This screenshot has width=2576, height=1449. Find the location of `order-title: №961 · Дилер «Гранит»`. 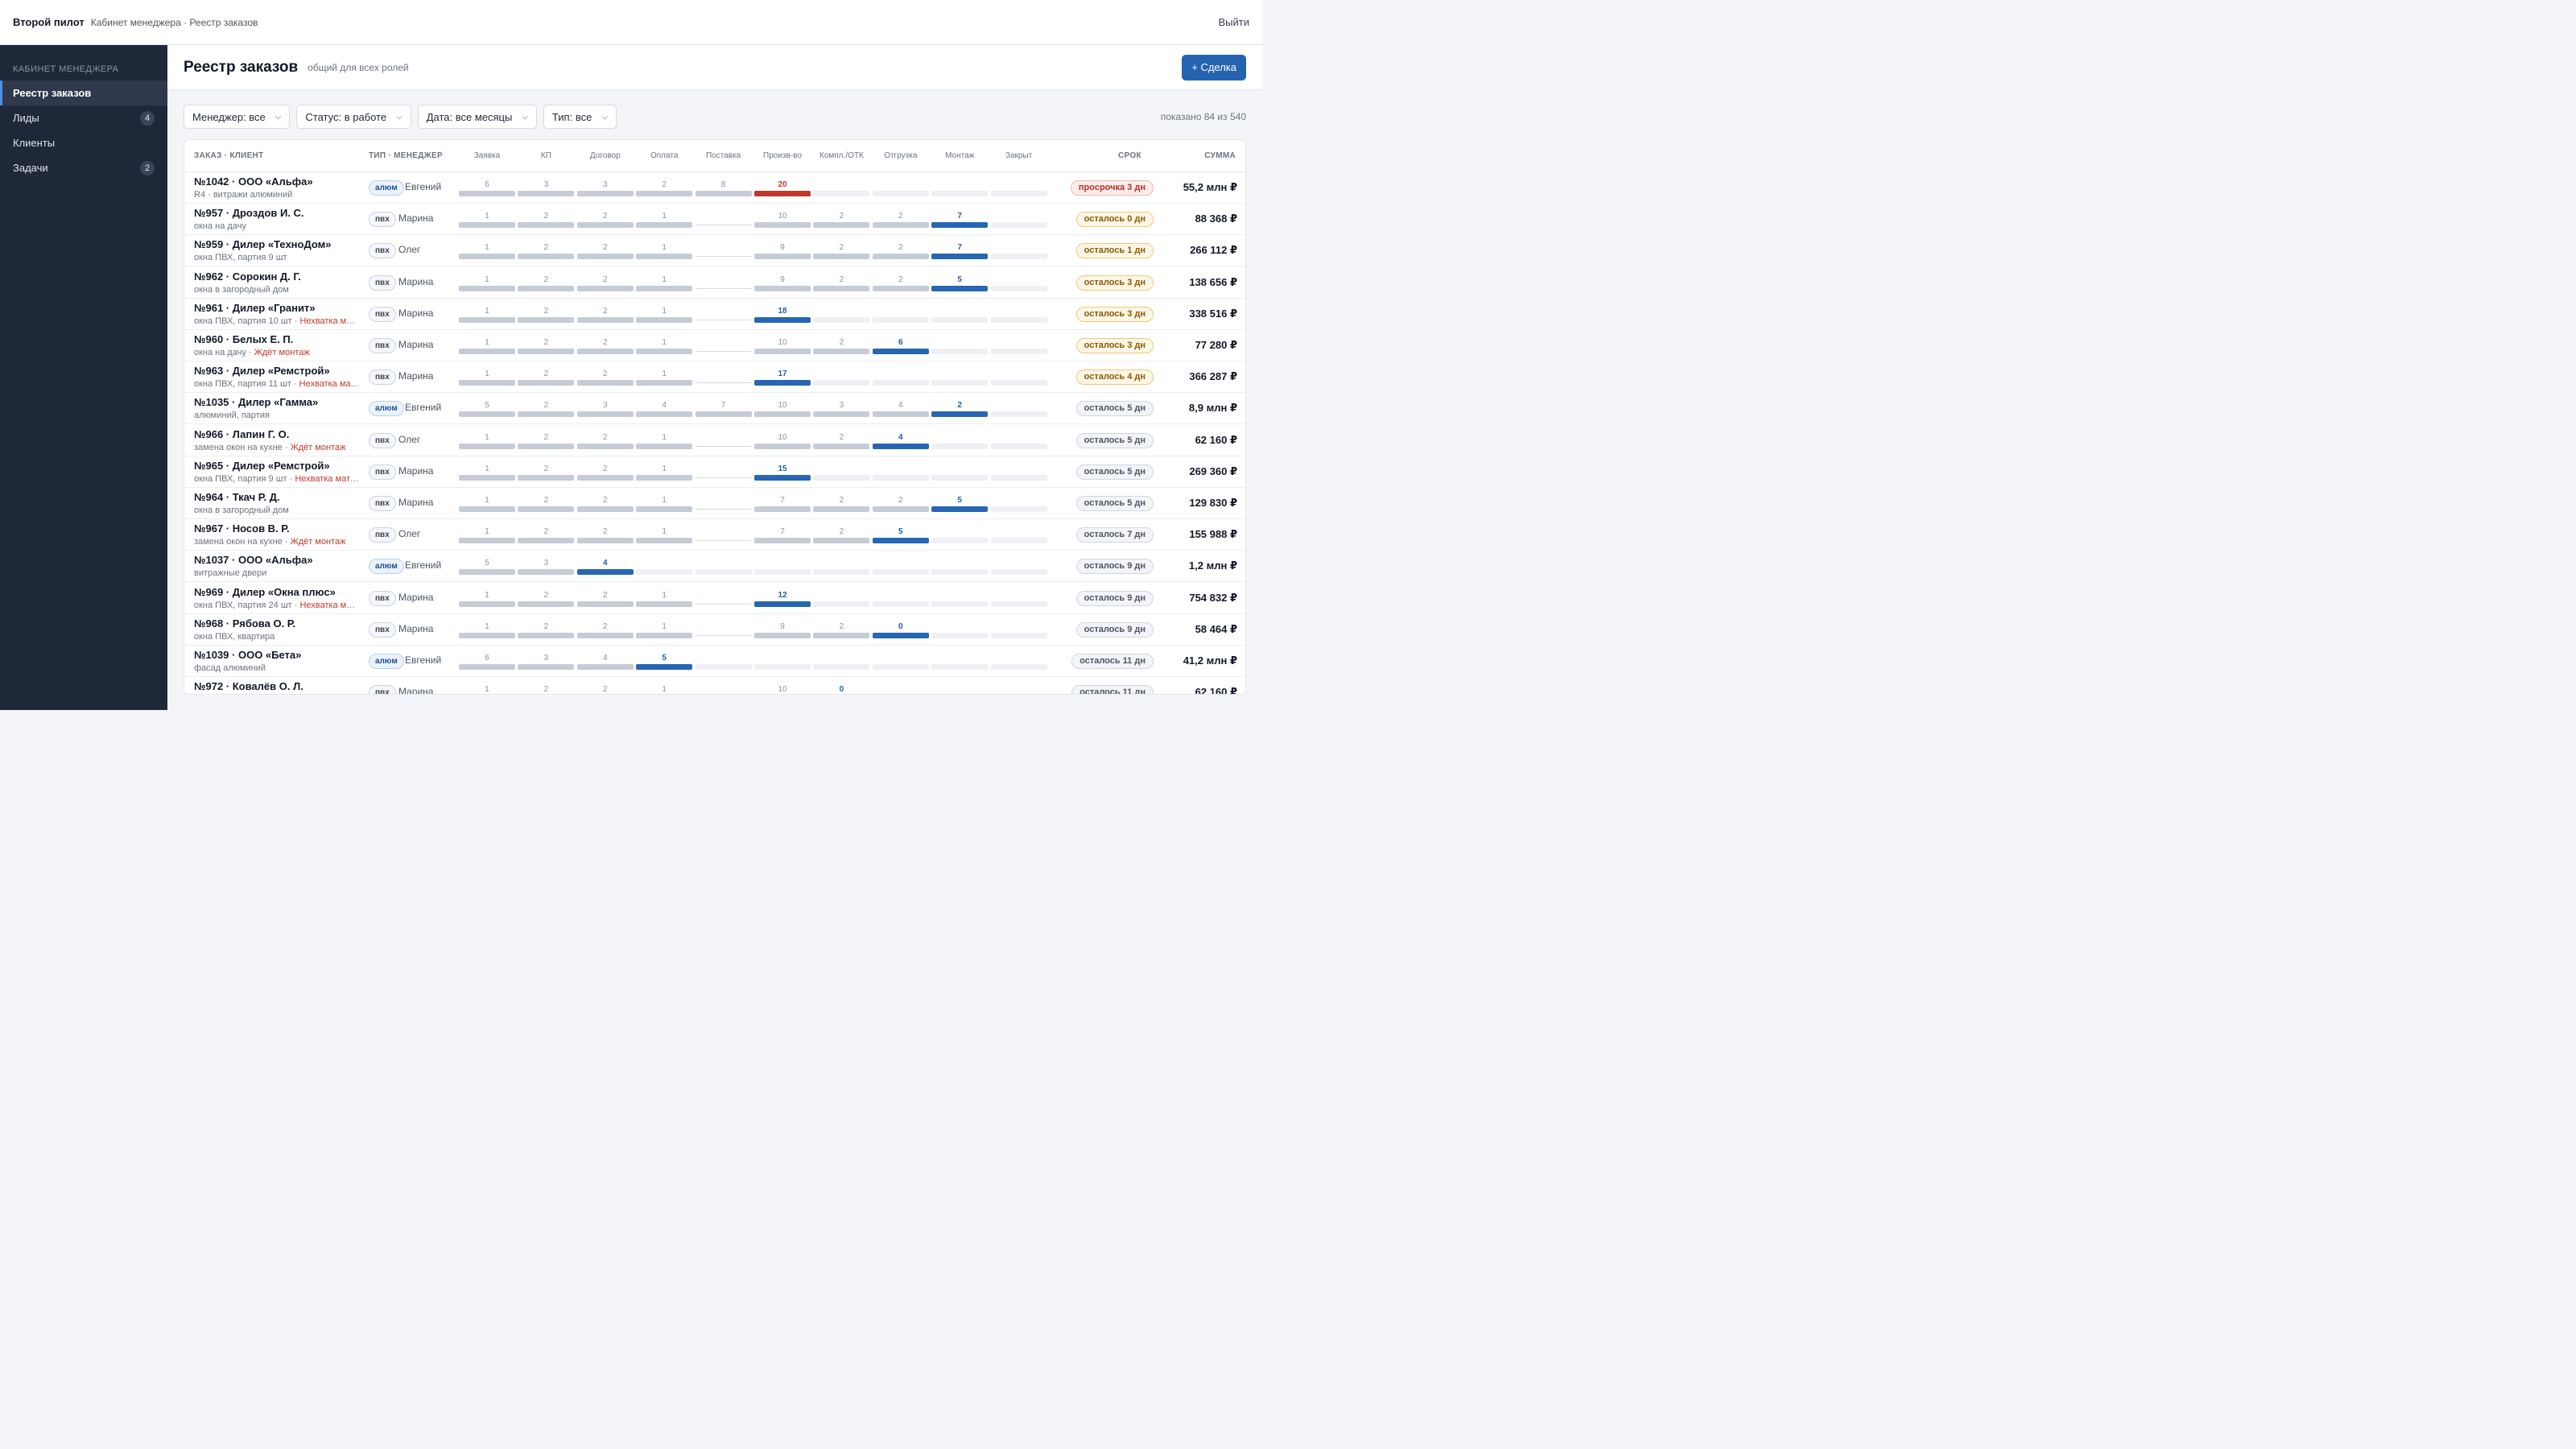

order-title: №961 · Дилер «Гранит» is located at coordinates (255, 307).